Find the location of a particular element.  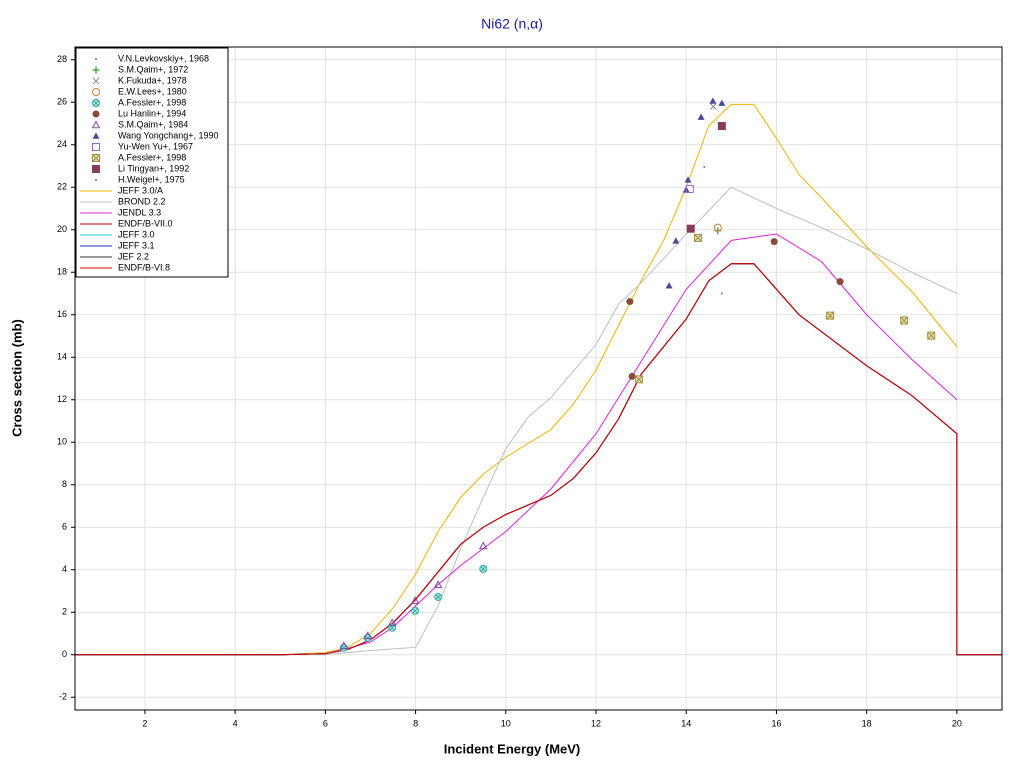

x-tick-label: 10 is located at coordinates (506, 723).